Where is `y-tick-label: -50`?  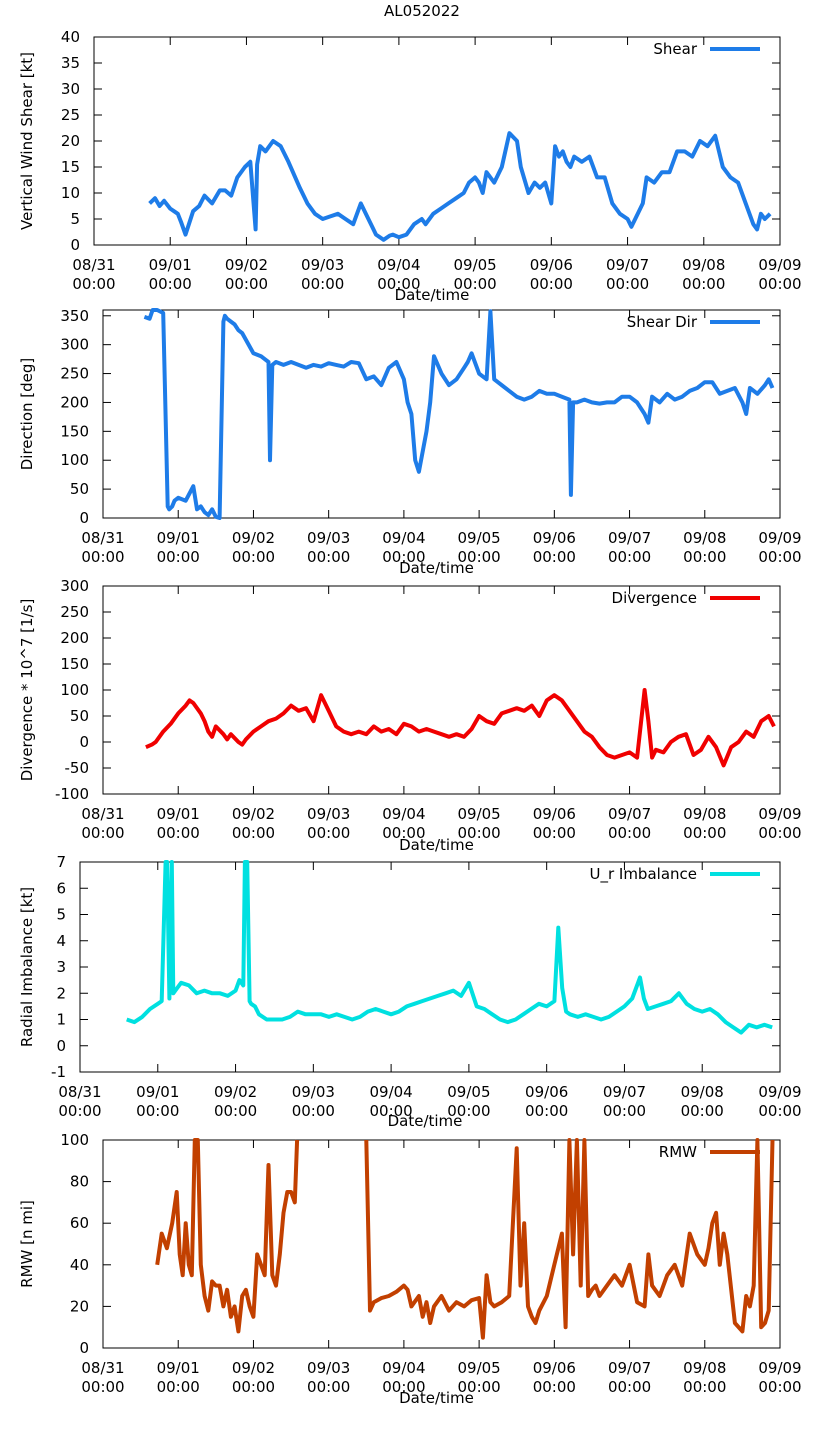
y-tick-label: -50 is located at coordinates (77, 768).